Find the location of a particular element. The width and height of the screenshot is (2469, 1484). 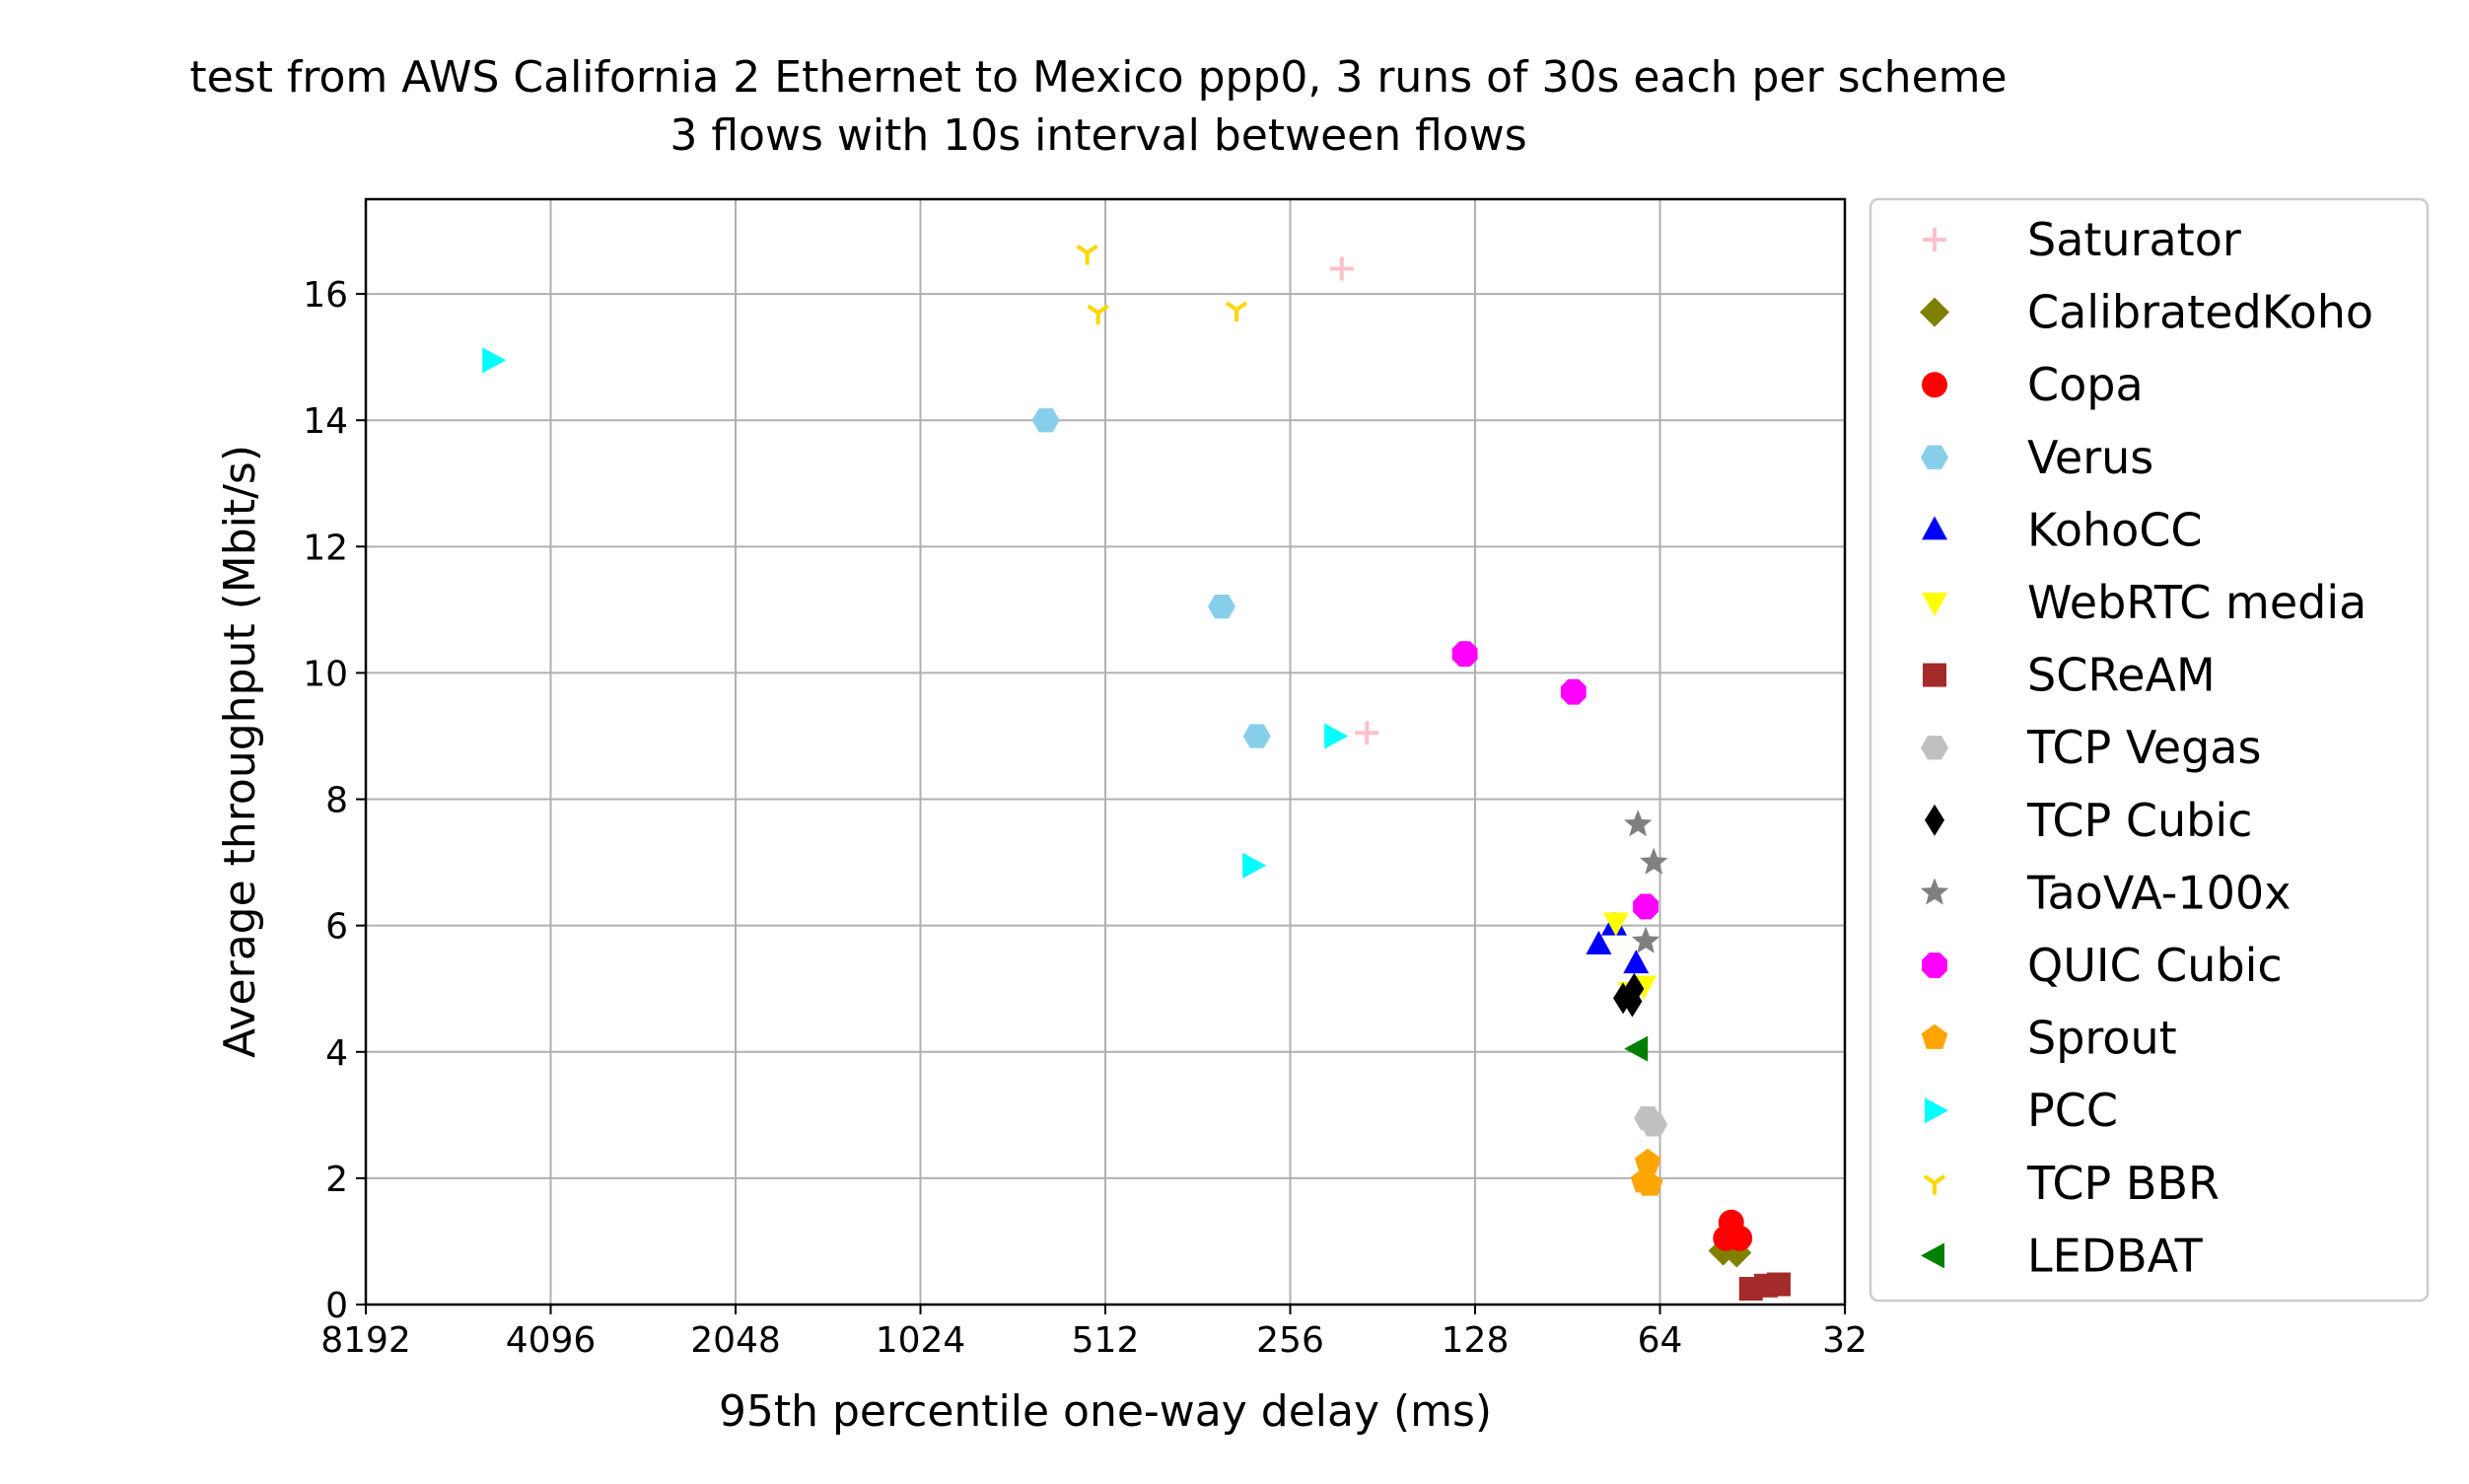

y-tick-label: 8 is located at coordinates (336, 801).